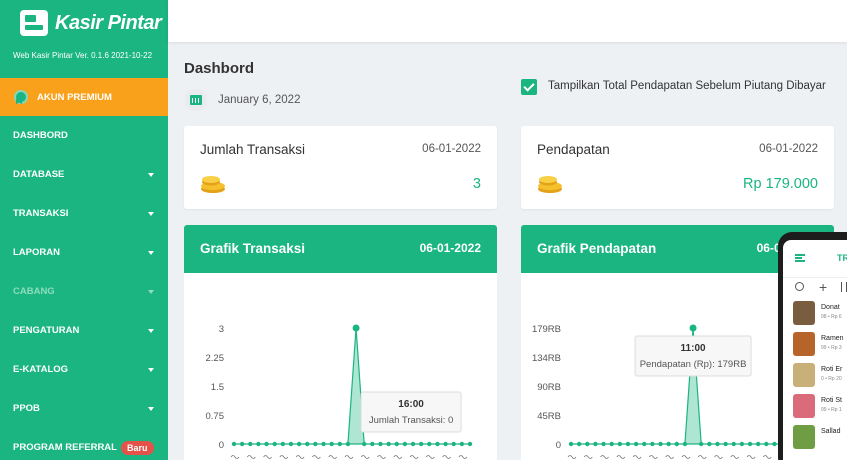  What do you see at coordinates (831, 317) in the screenshot?
I see `product-stock-price: 98 • Rp 6` at bounding box center [831, 317].